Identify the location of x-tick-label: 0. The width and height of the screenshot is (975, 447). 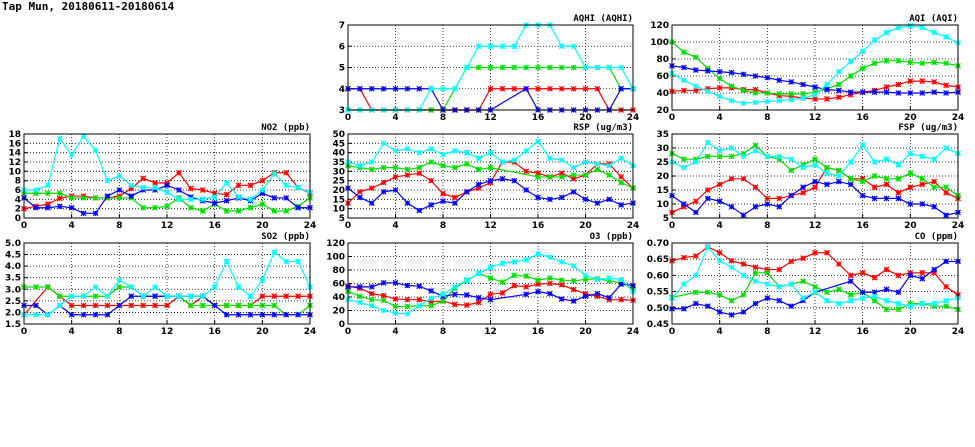
(348, 332).